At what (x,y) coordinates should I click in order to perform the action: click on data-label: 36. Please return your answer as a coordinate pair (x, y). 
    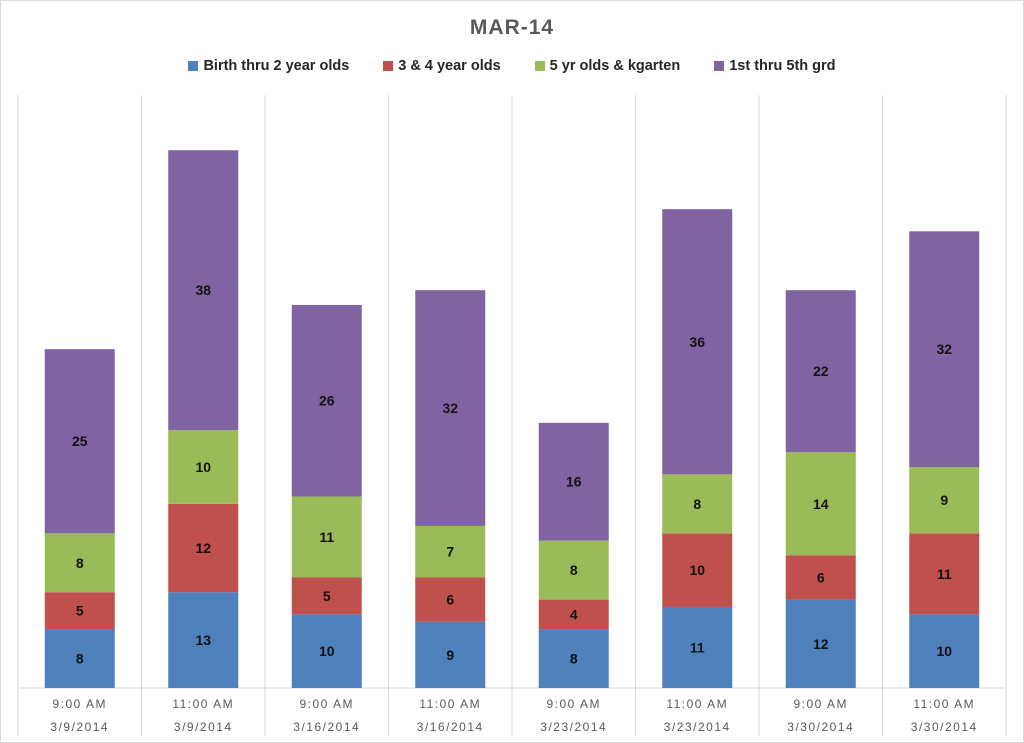
    Looking at the image, I should click on (697, 342).